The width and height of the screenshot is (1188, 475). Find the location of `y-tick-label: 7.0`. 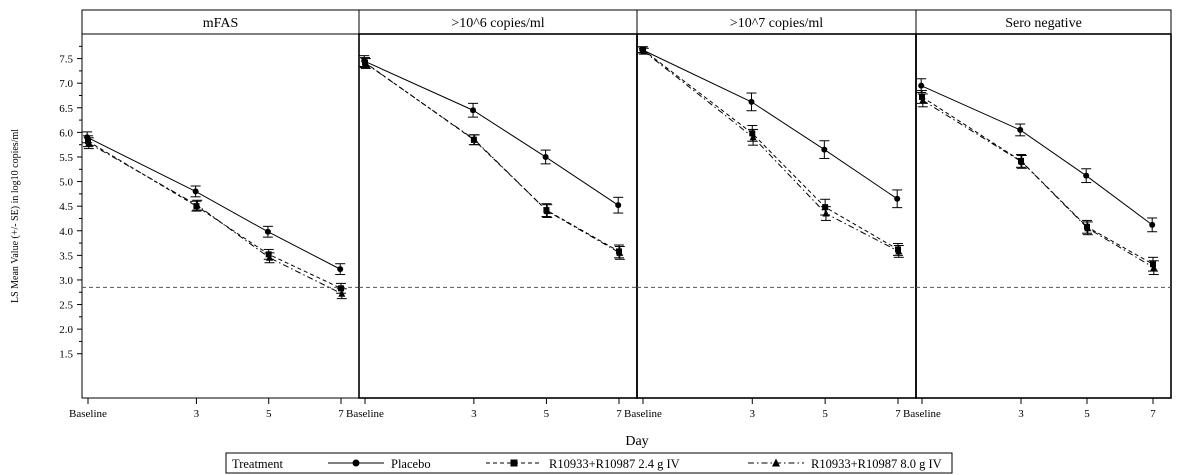

y-tick-label: 7.0 is located at coordinates (66, 84).